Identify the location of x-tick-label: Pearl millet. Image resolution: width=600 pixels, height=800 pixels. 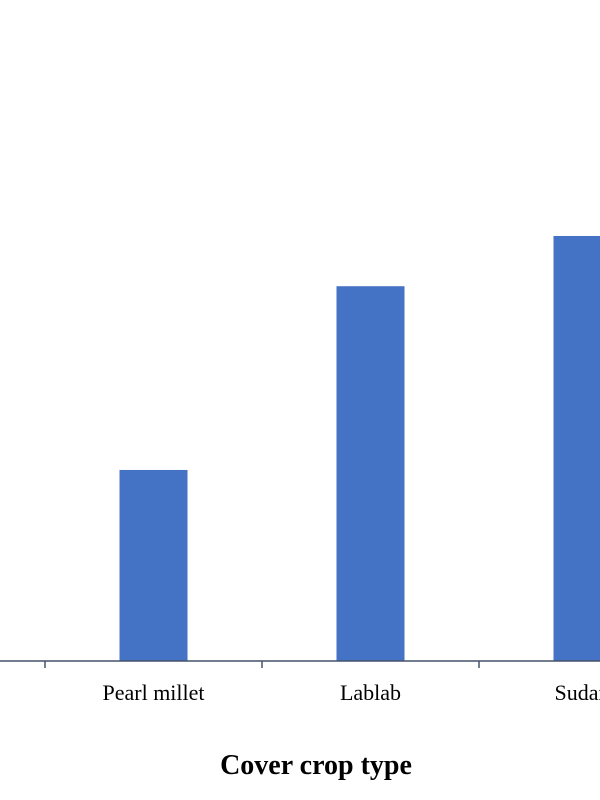
(153, 692).